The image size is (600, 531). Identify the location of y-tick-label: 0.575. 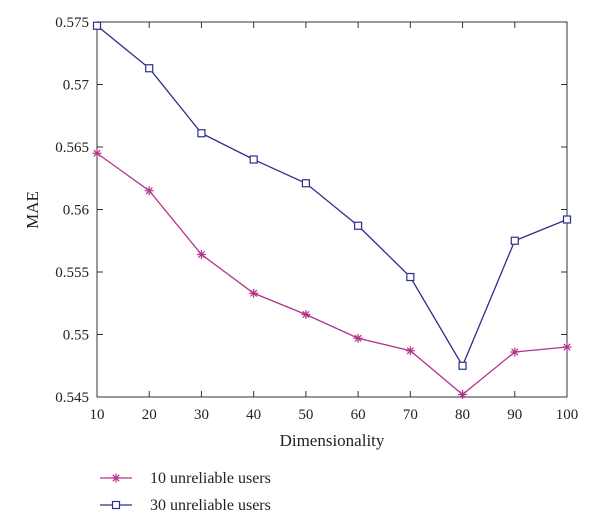
(72, 23).